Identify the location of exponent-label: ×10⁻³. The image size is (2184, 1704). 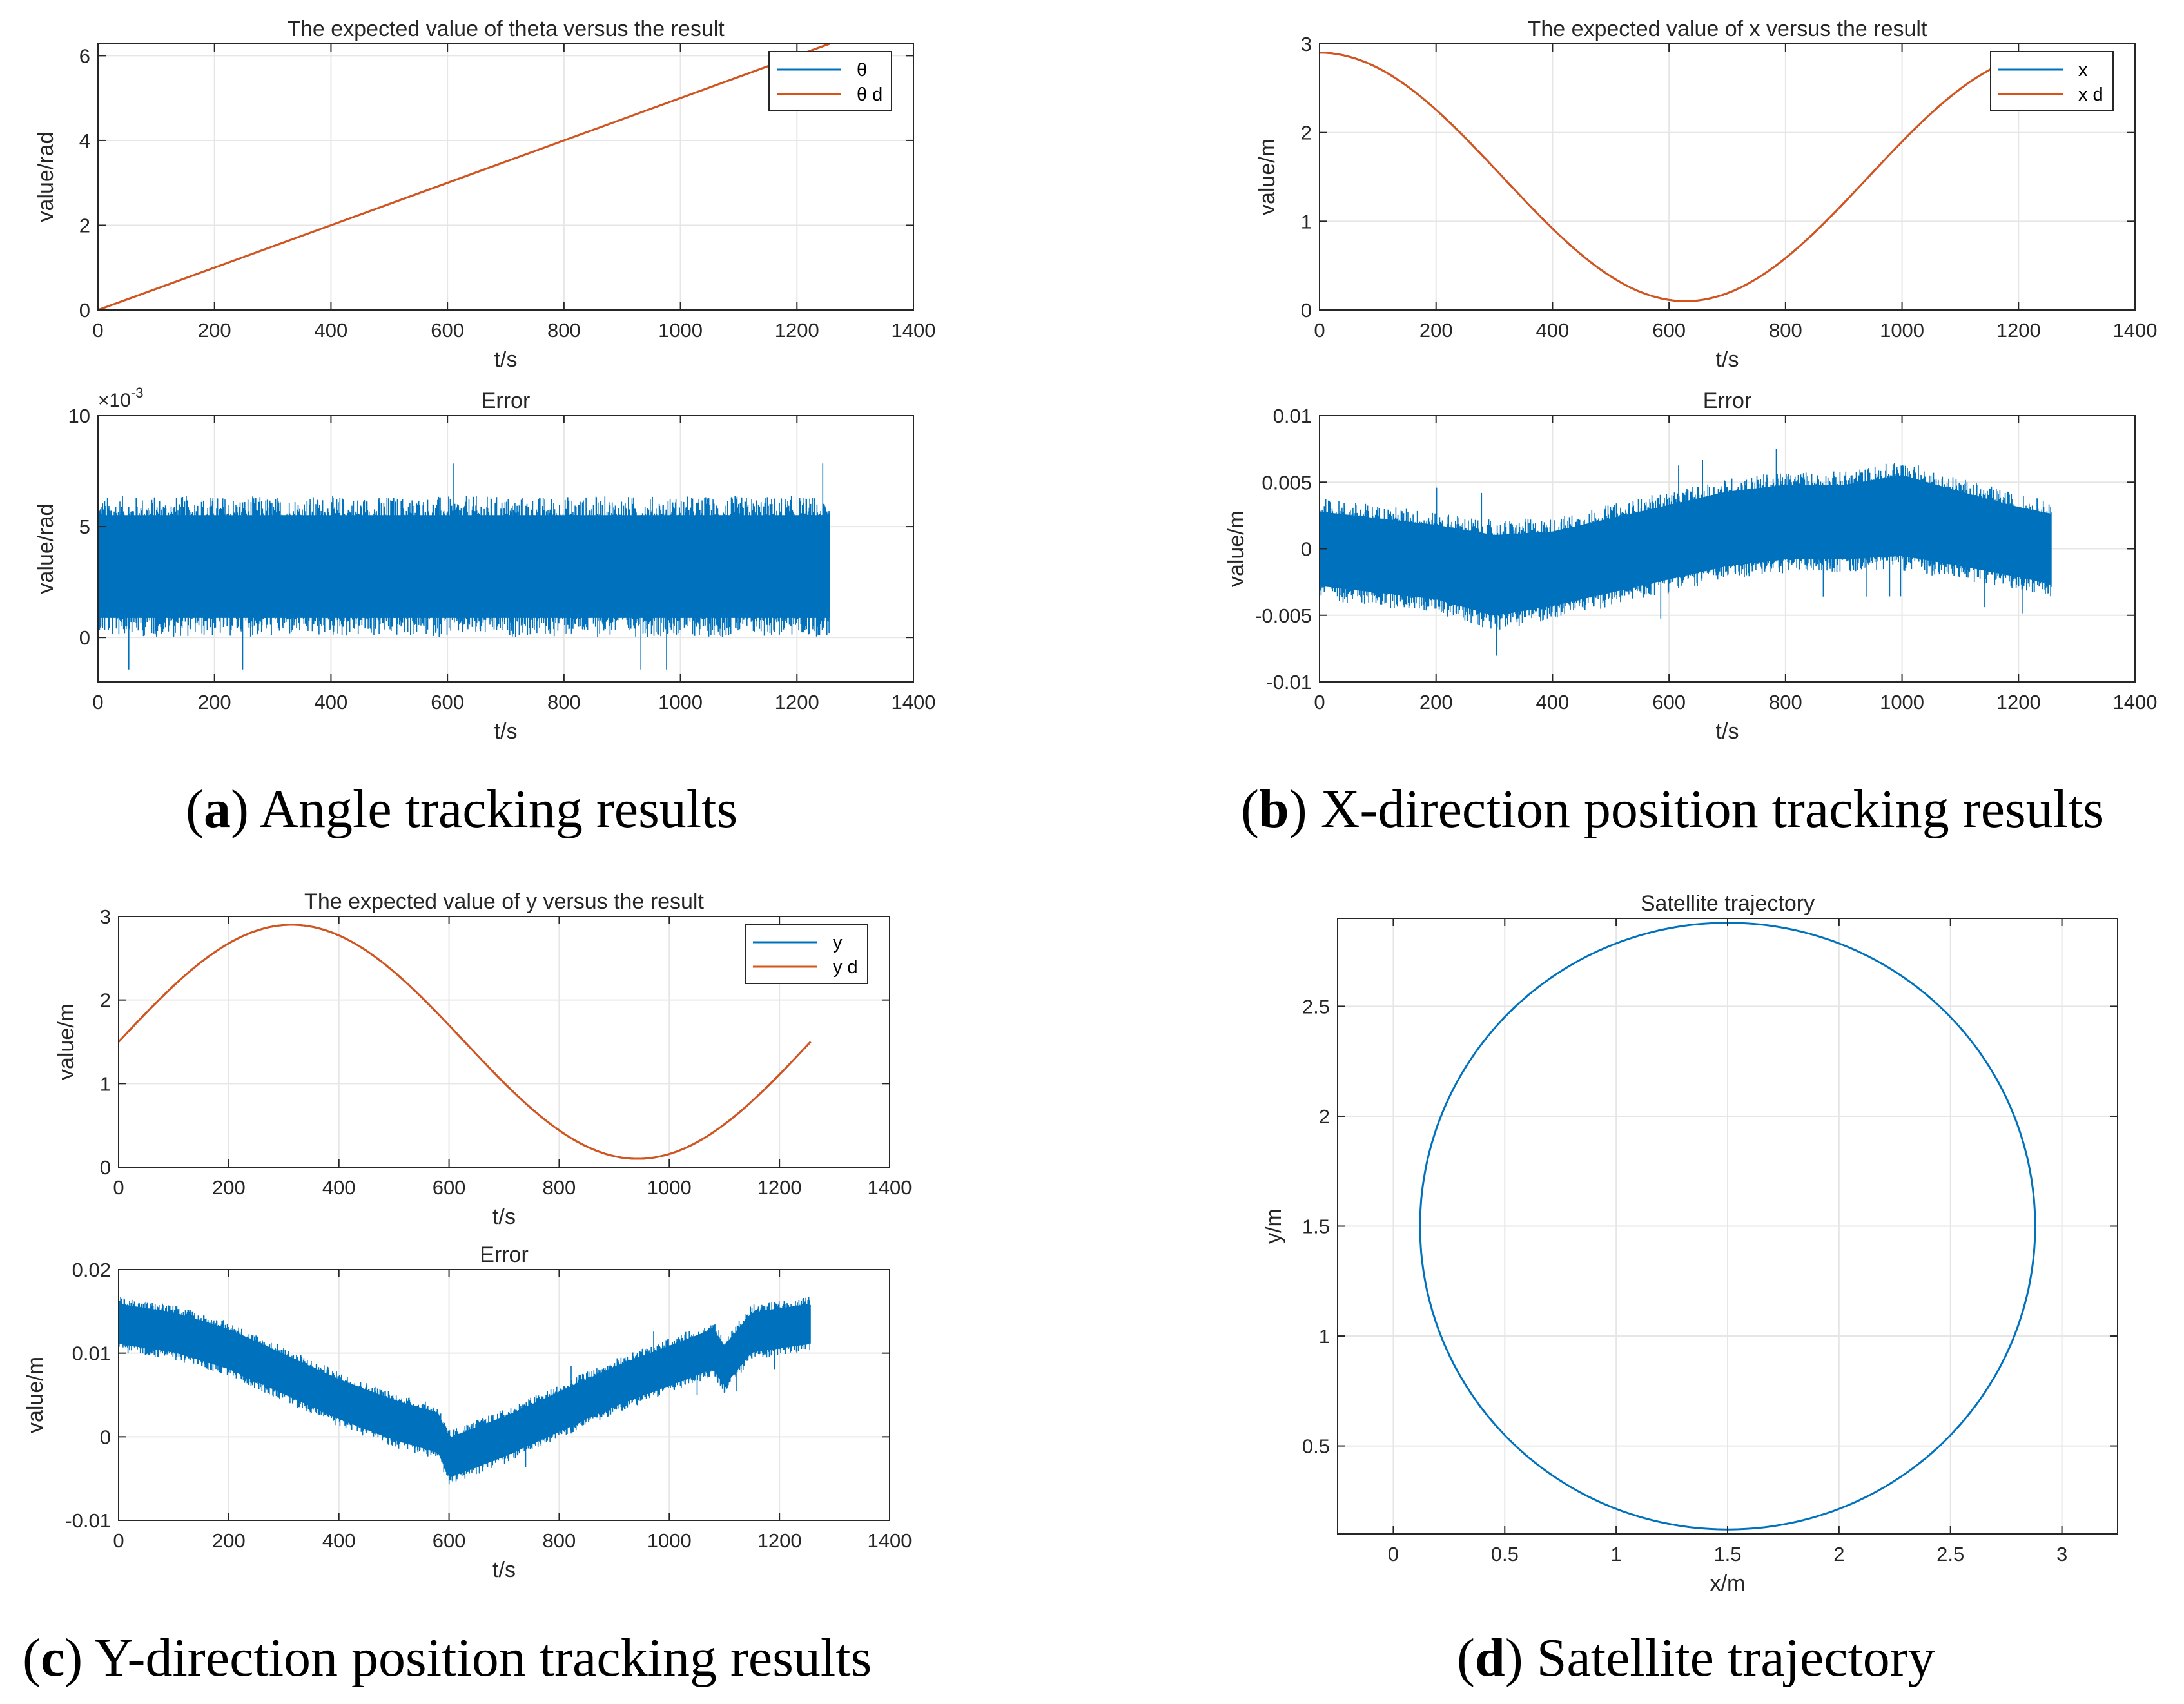
(120, 398).